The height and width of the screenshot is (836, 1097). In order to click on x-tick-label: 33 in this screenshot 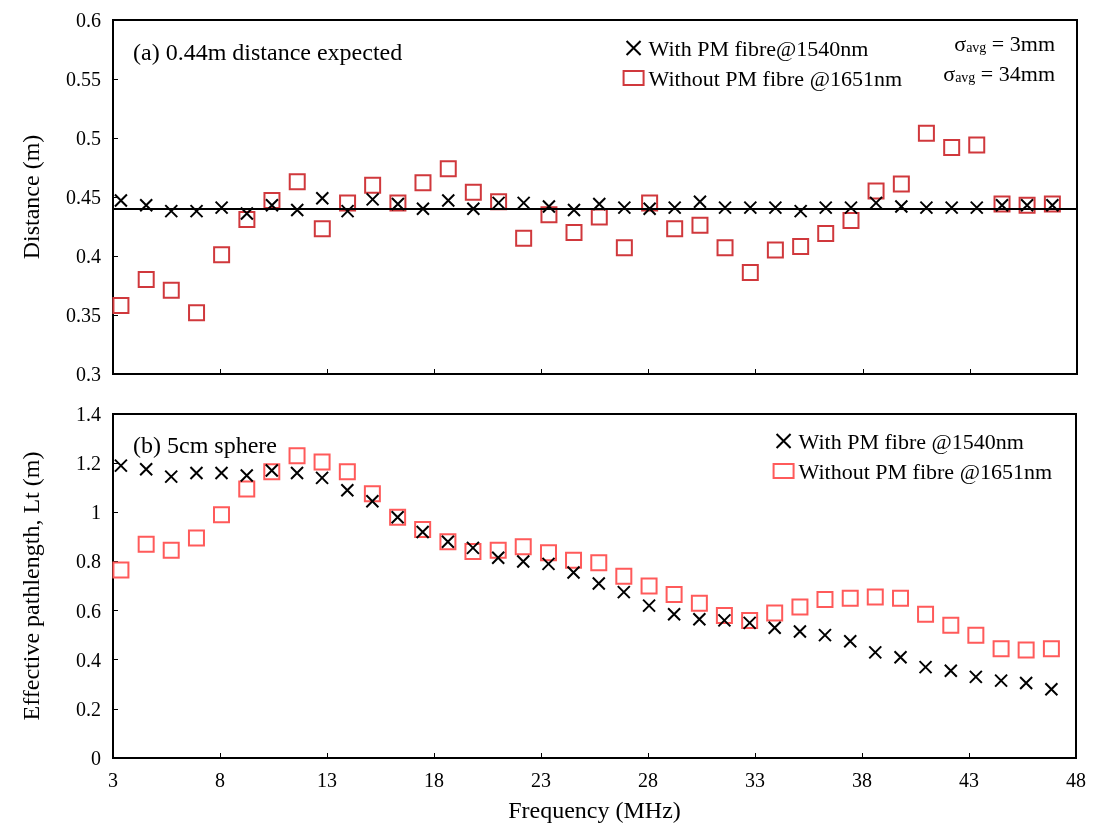, I will do `click(755, 780)`.